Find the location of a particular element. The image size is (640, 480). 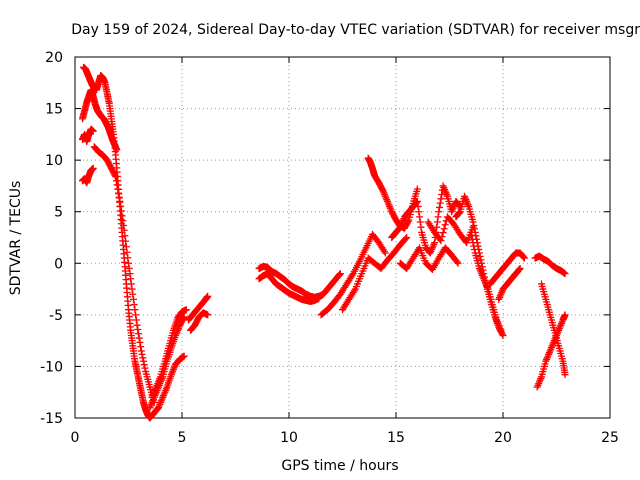

y-tick-label: 10 is located at coordinates (54, 161).